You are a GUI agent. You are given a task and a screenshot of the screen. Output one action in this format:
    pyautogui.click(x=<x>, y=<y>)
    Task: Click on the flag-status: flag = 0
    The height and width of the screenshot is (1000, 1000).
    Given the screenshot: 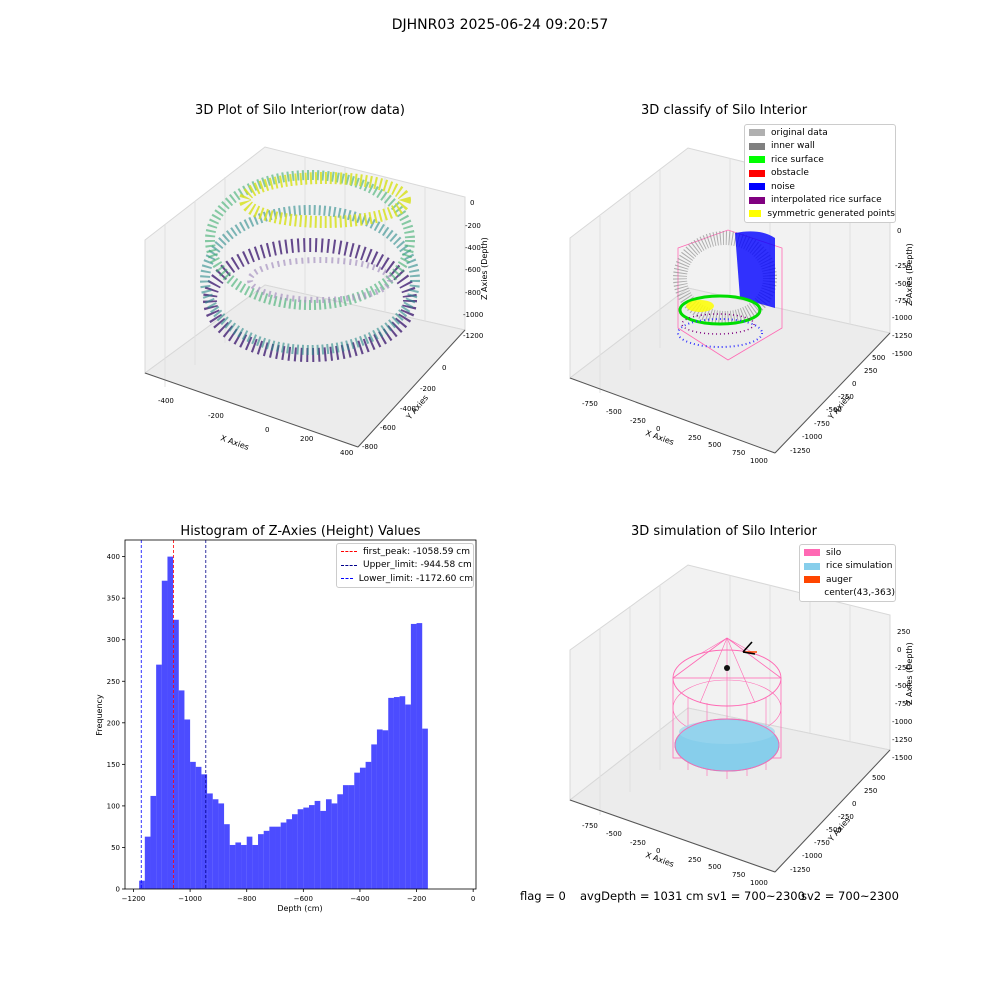 What is the action you would take?
    pyautogui.click(x=543, y=896)
    